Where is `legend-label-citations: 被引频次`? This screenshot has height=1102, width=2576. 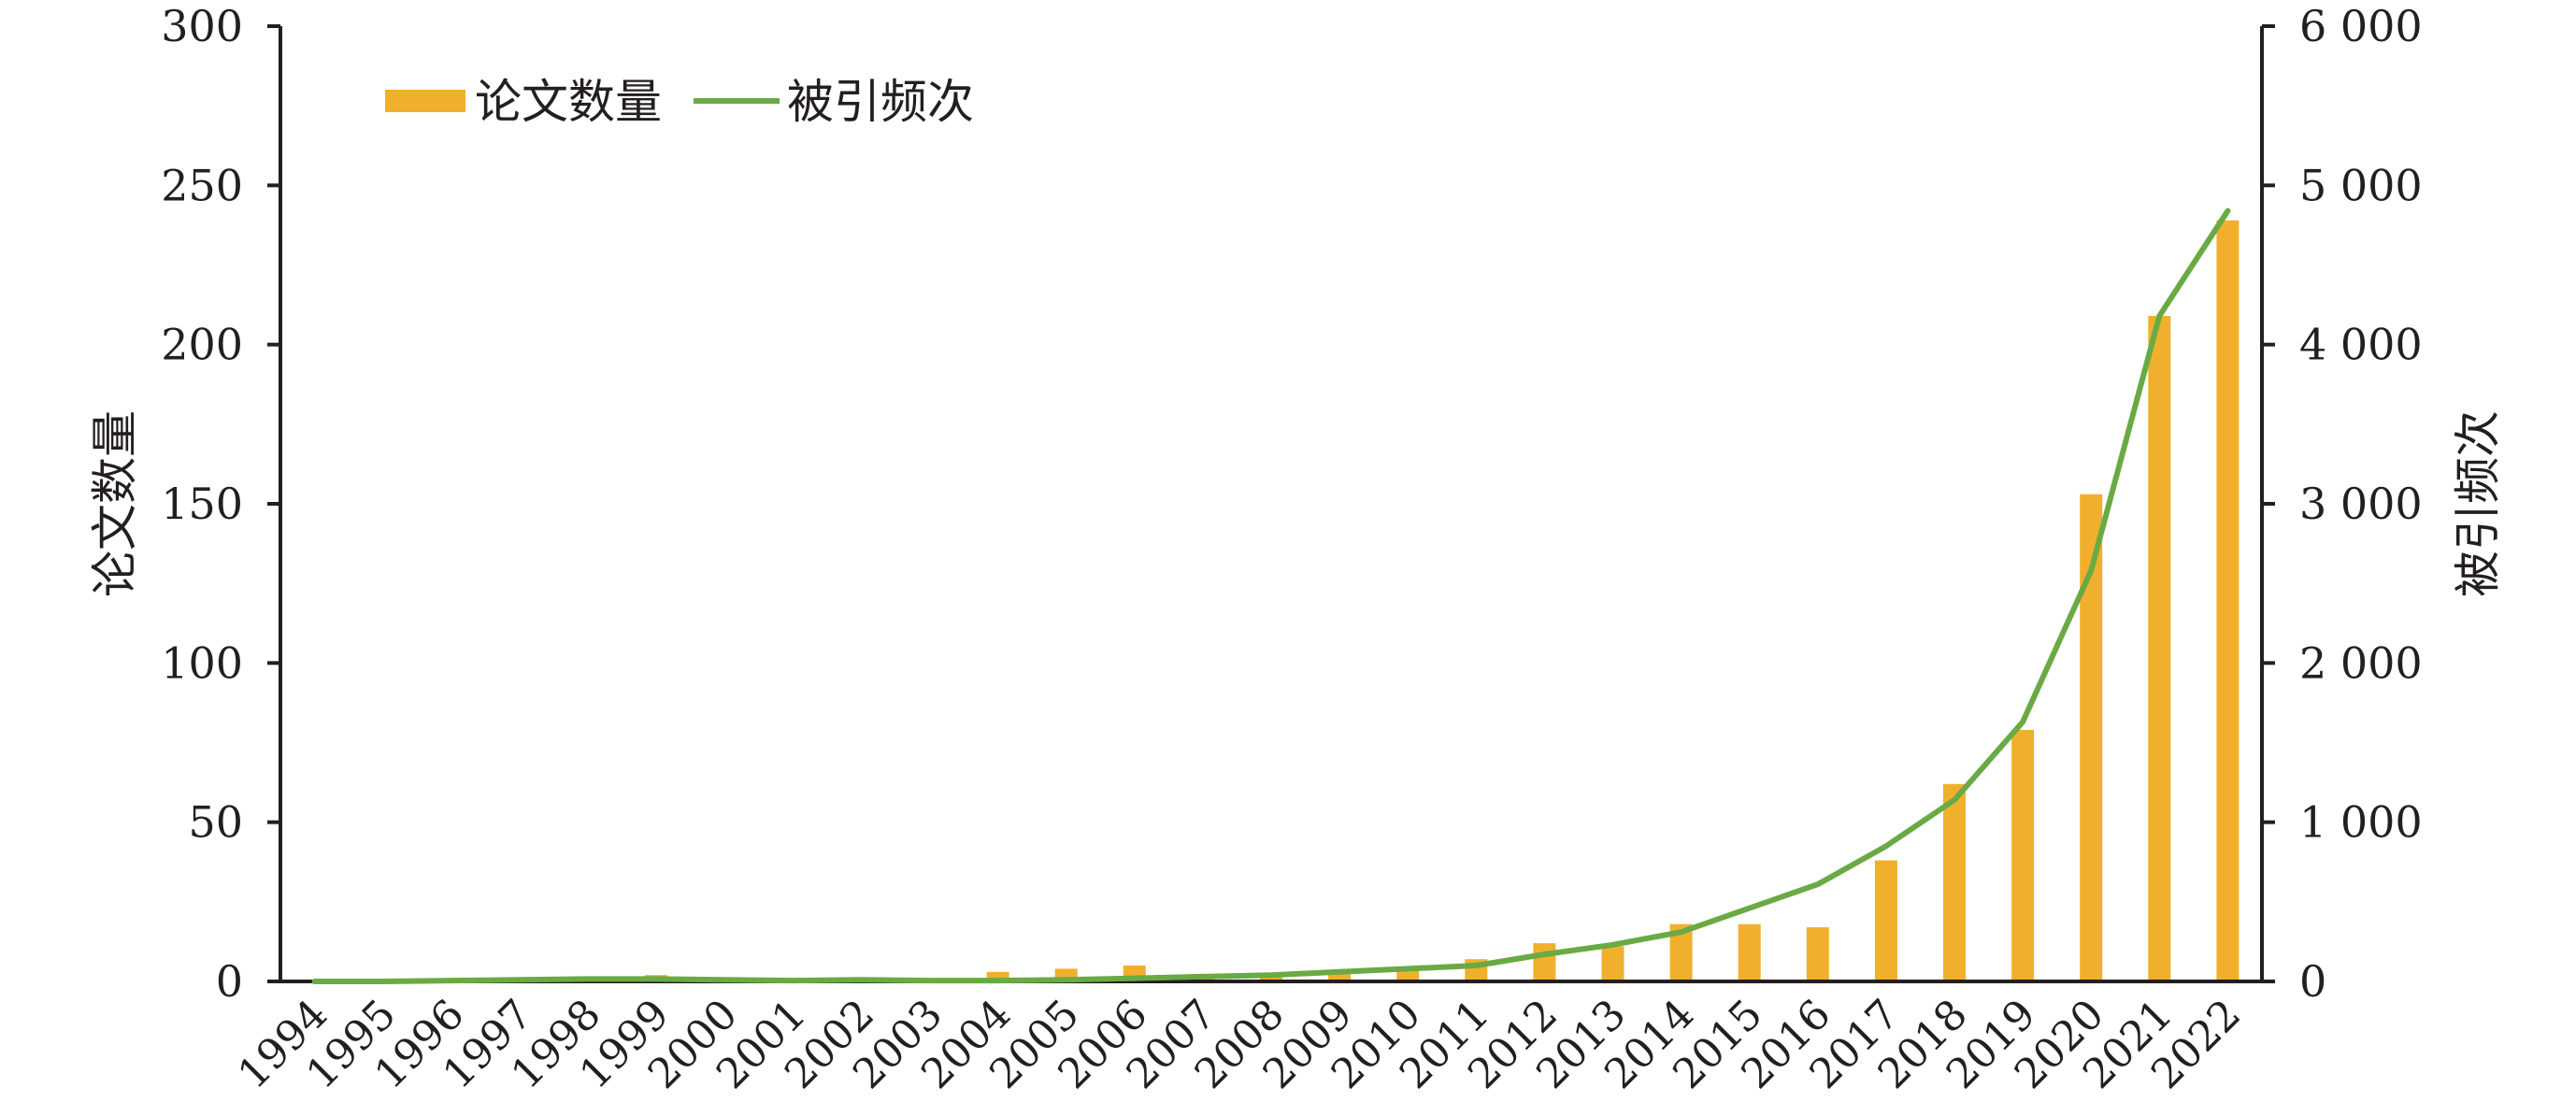
legend-label-citations: 被引频次 is located at coordinates (880, 102).